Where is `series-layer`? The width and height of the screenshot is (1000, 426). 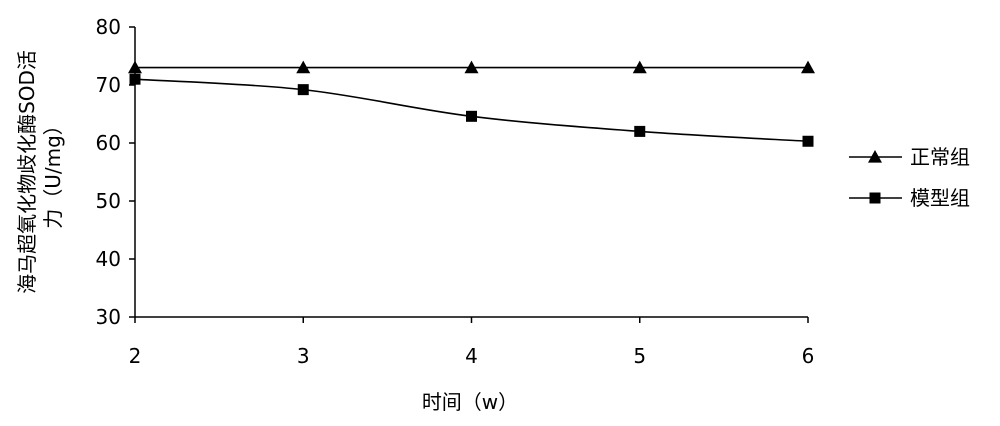
series-layer is located at coordinates (471, 104).